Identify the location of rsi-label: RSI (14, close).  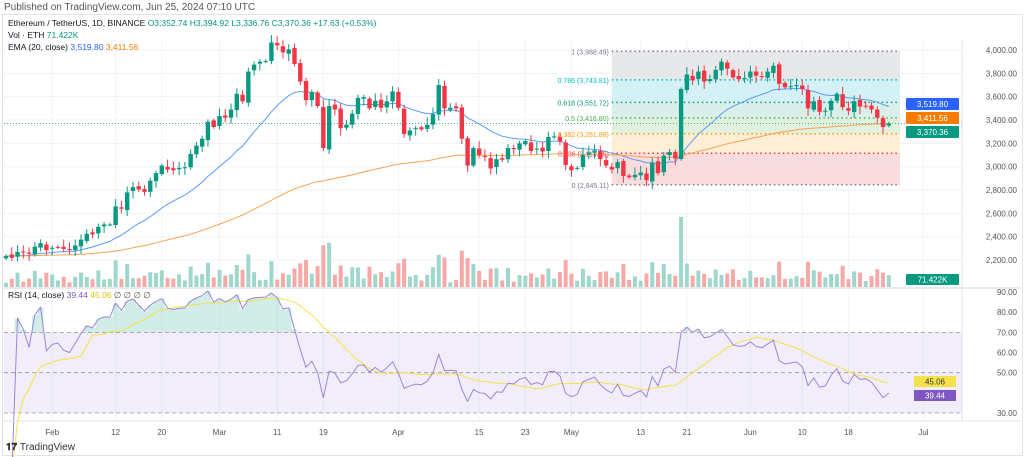
(36, 295).